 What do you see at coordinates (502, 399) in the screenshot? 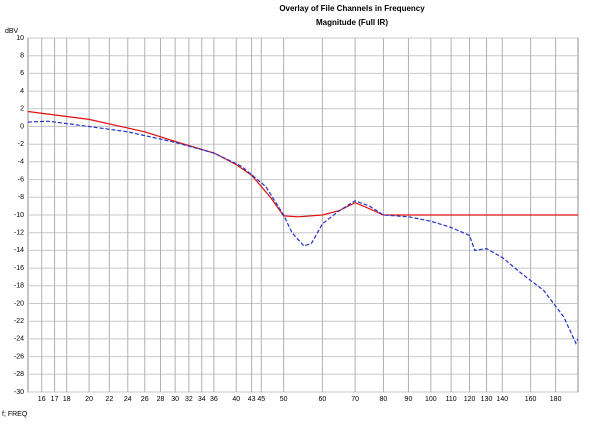
I see `x-tick-label: 140` at bounding box center [502, 399].